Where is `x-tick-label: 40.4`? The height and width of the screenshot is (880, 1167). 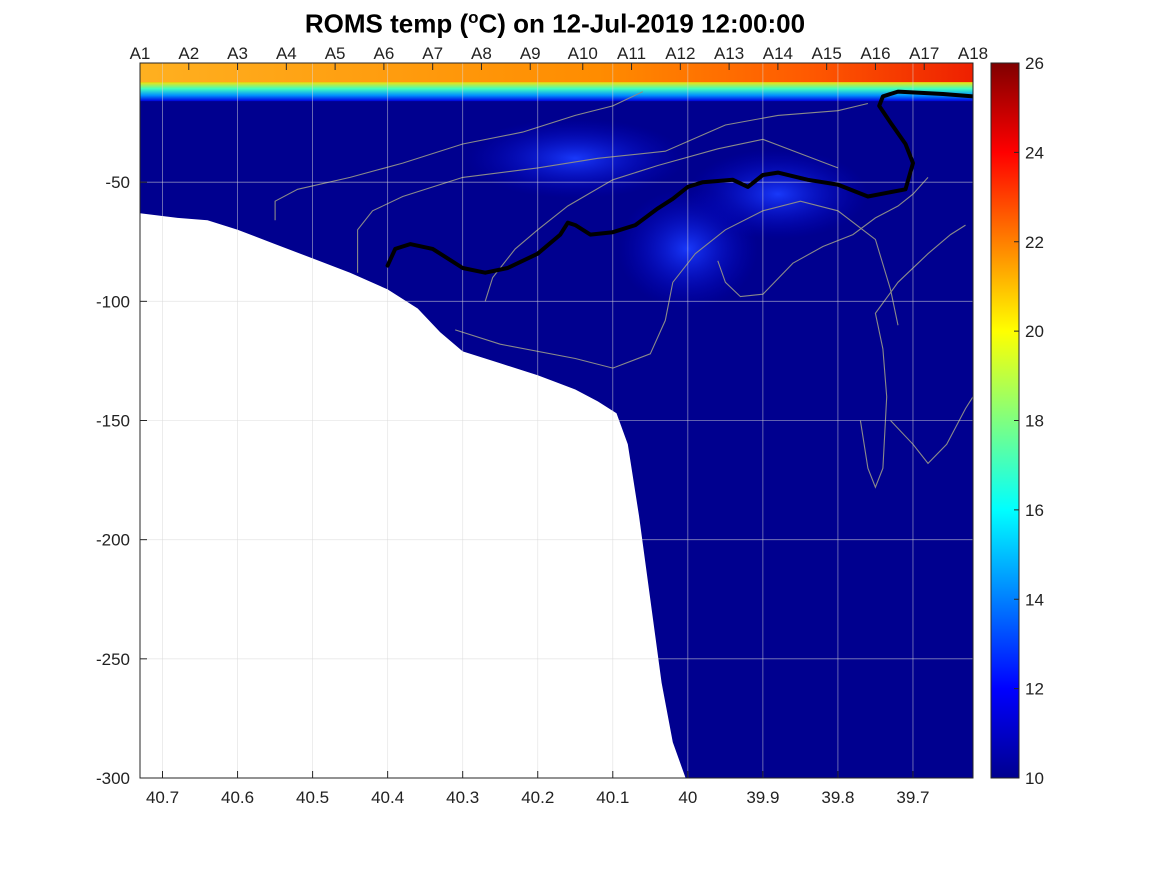 x-tick-label: 40.4 is located at coordinates (387, 797).